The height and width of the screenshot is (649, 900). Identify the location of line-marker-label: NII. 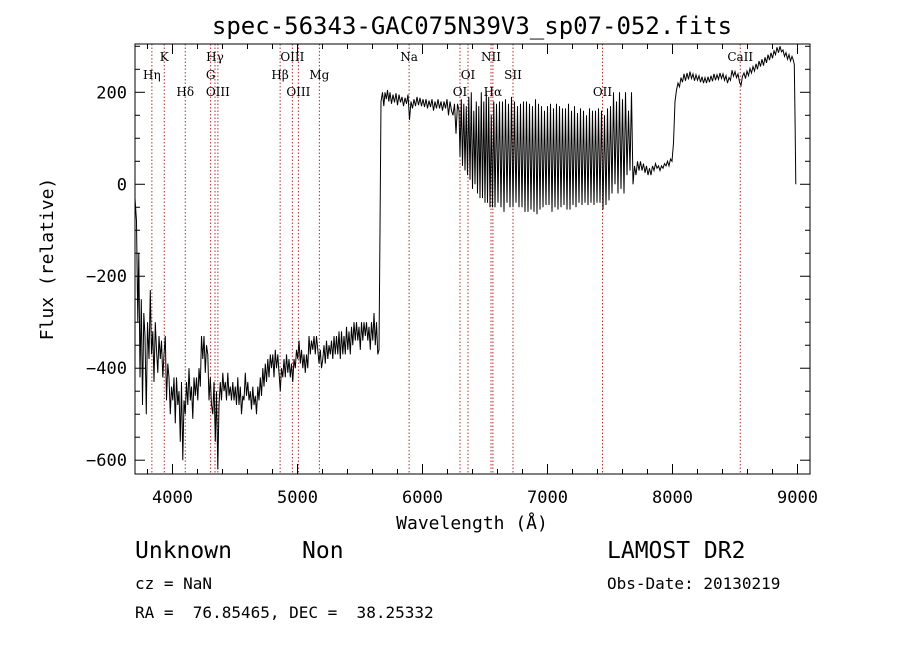
(491, 57).